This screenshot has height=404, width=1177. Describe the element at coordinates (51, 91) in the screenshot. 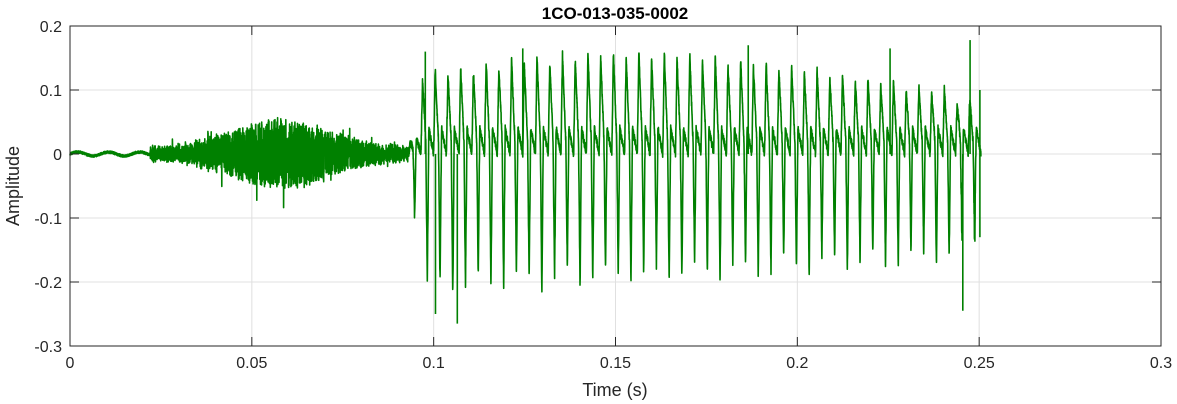

I see `y-tick-label: 0.1` at that location.